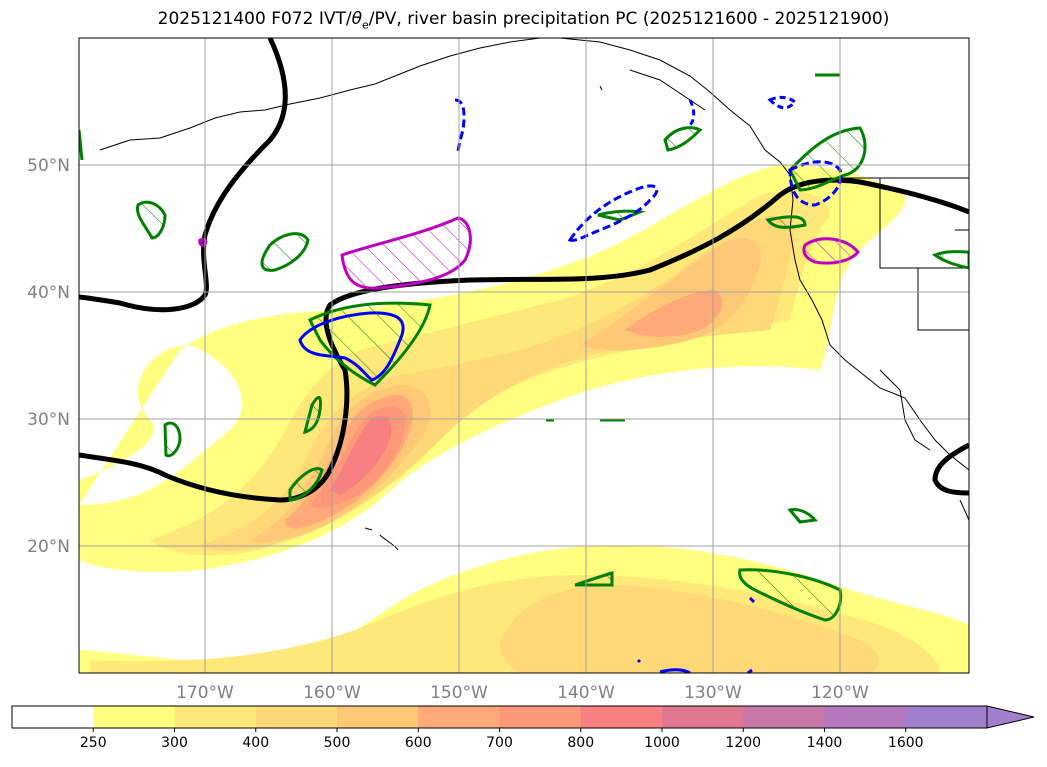 Image resolution: width=1047 pixels, height=767 pixels. Describe the element at coordinates (365, 25) in the screenshot. I see `title-theta-sub: e` at that location.